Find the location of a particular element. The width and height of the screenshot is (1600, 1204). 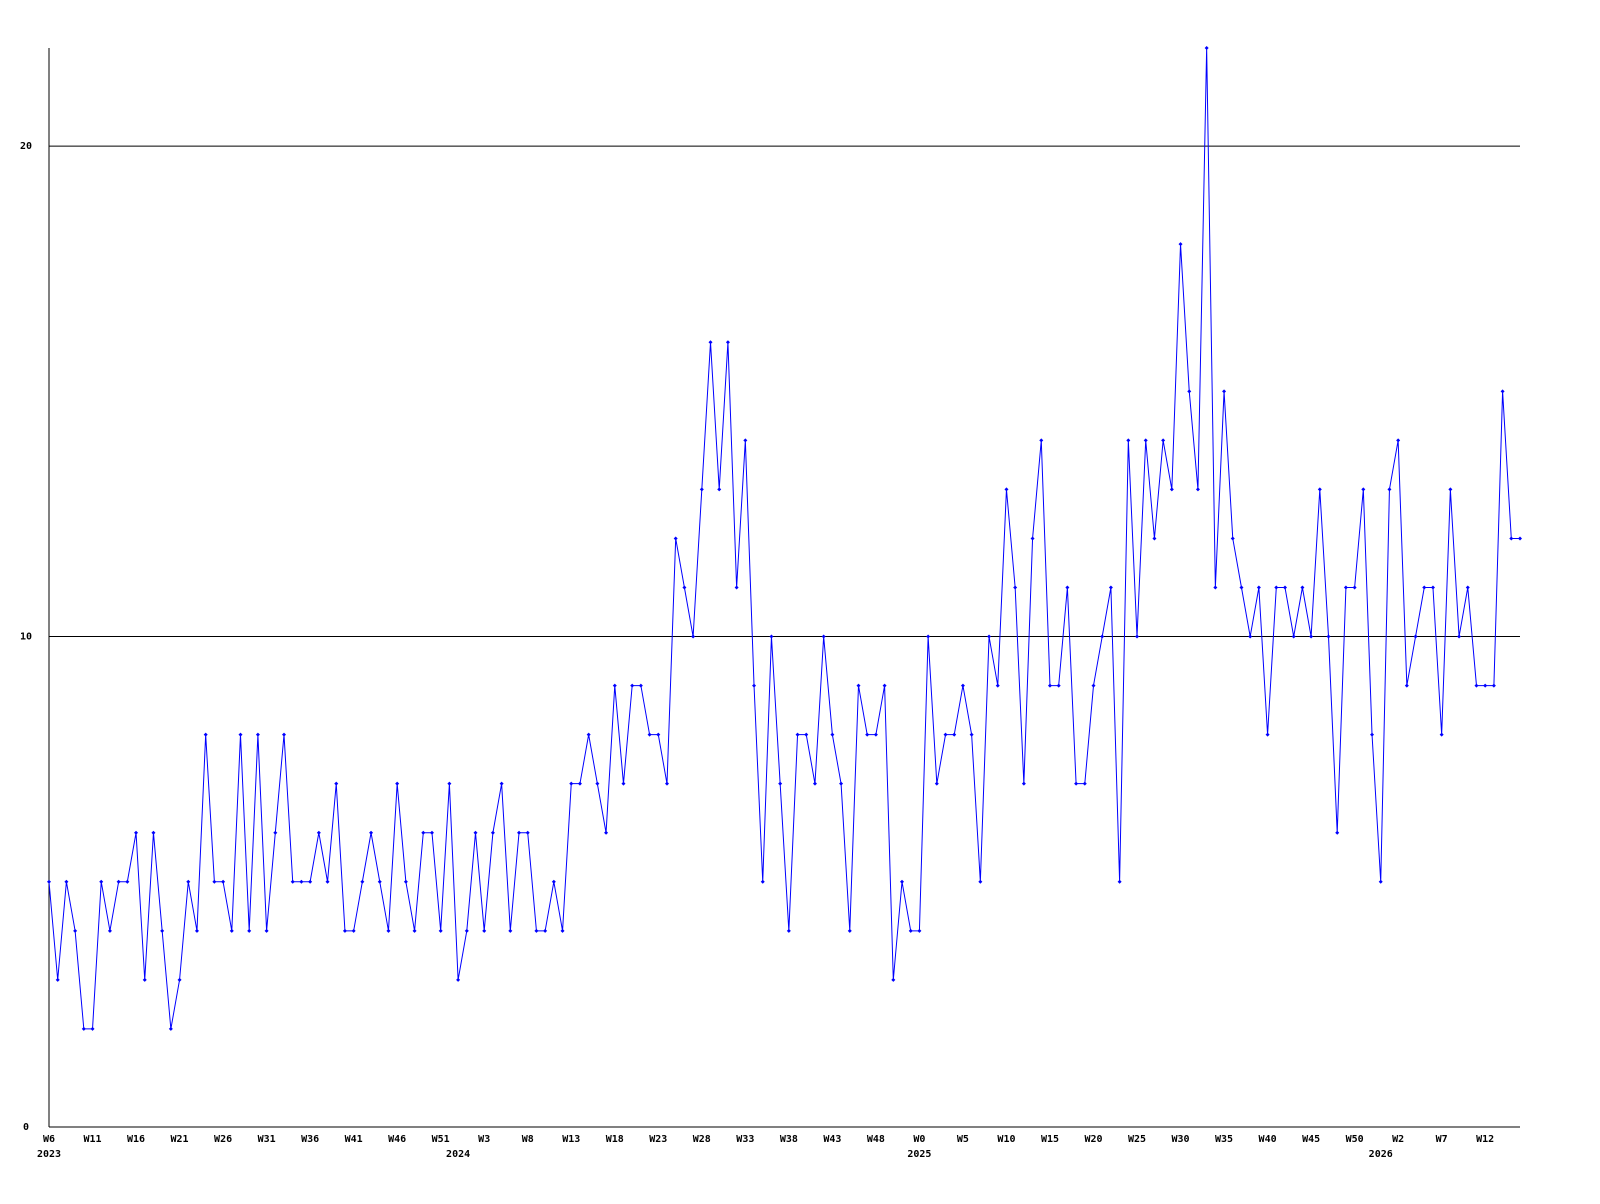

year-label: 2024 is located at coordinates (458, 1154).